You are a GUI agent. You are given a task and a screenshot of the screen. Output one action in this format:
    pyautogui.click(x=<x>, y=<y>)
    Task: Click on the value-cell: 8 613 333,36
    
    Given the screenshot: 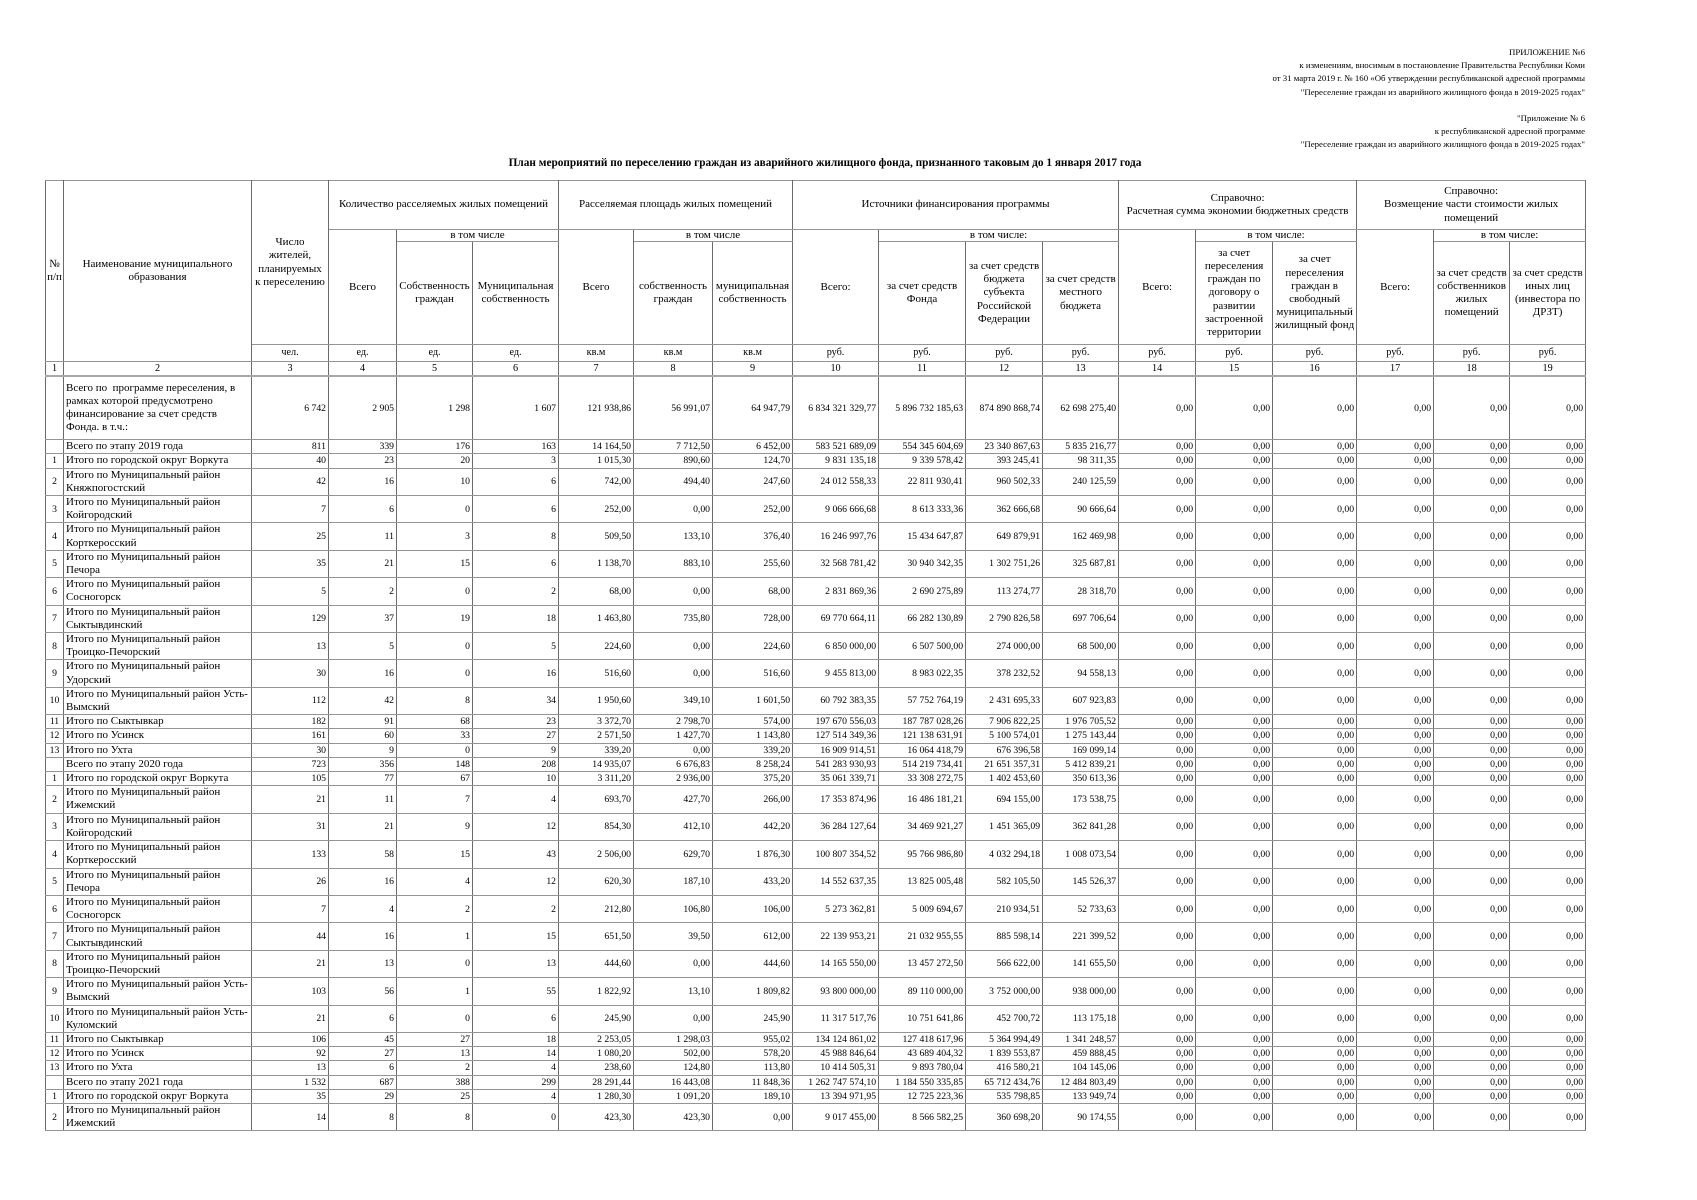 What is the action you would take?
    pyautogui.click(x=922, y=509)
    